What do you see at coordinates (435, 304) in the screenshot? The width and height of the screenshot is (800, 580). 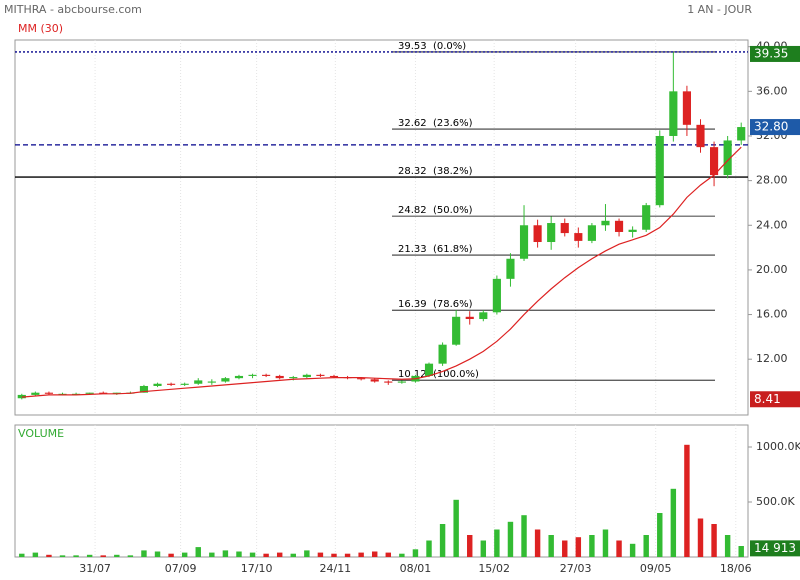 I see `fib-label: 16.39 (78.6%)` at bounding box center [435, 304].